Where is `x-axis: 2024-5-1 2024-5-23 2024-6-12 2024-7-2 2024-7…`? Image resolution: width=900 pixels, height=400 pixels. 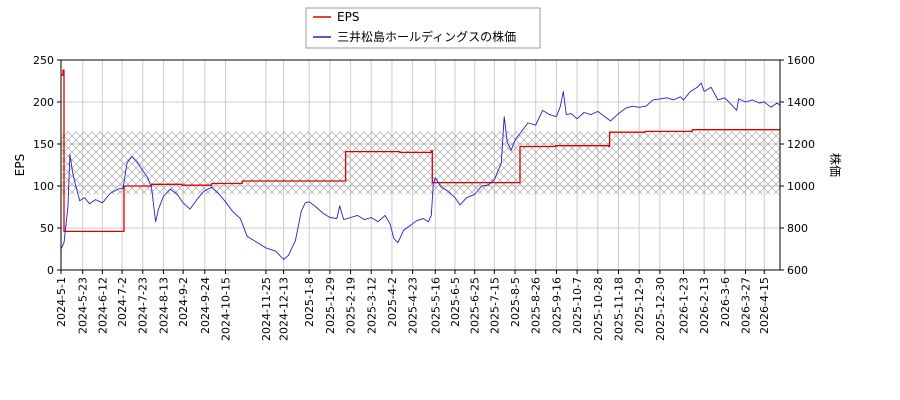 x-axis: 2024-5-1 2024-5-23 2024-6-12 2024-7-2 2024-7… is located at coordinates (413, 305).